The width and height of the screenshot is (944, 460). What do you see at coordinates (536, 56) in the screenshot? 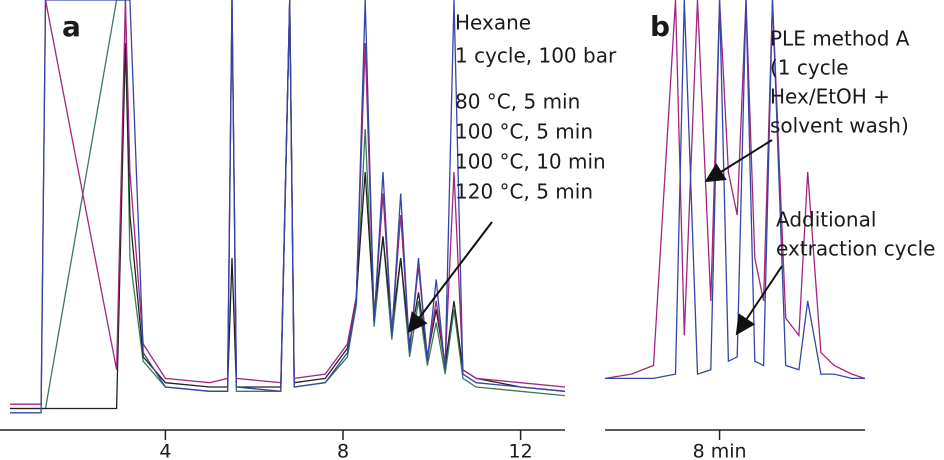
I see `annotation: 1 cycle, 100 bar` at bounding box center [536, 56].